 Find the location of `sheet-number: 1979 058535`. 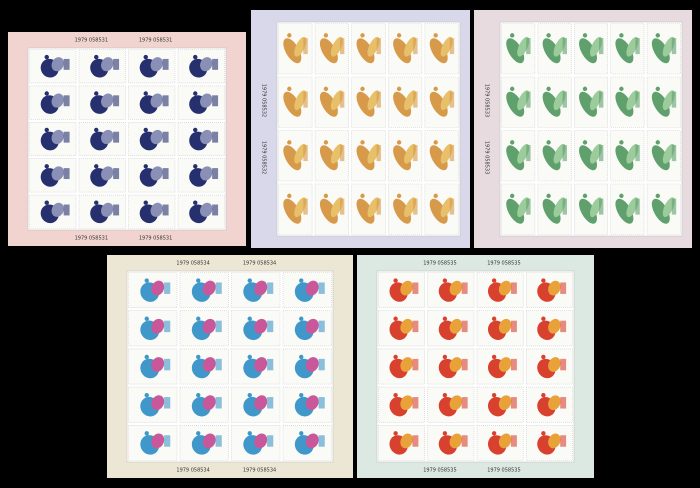

sheet-number: 1979 058535 is located at coordinates (439, 471).